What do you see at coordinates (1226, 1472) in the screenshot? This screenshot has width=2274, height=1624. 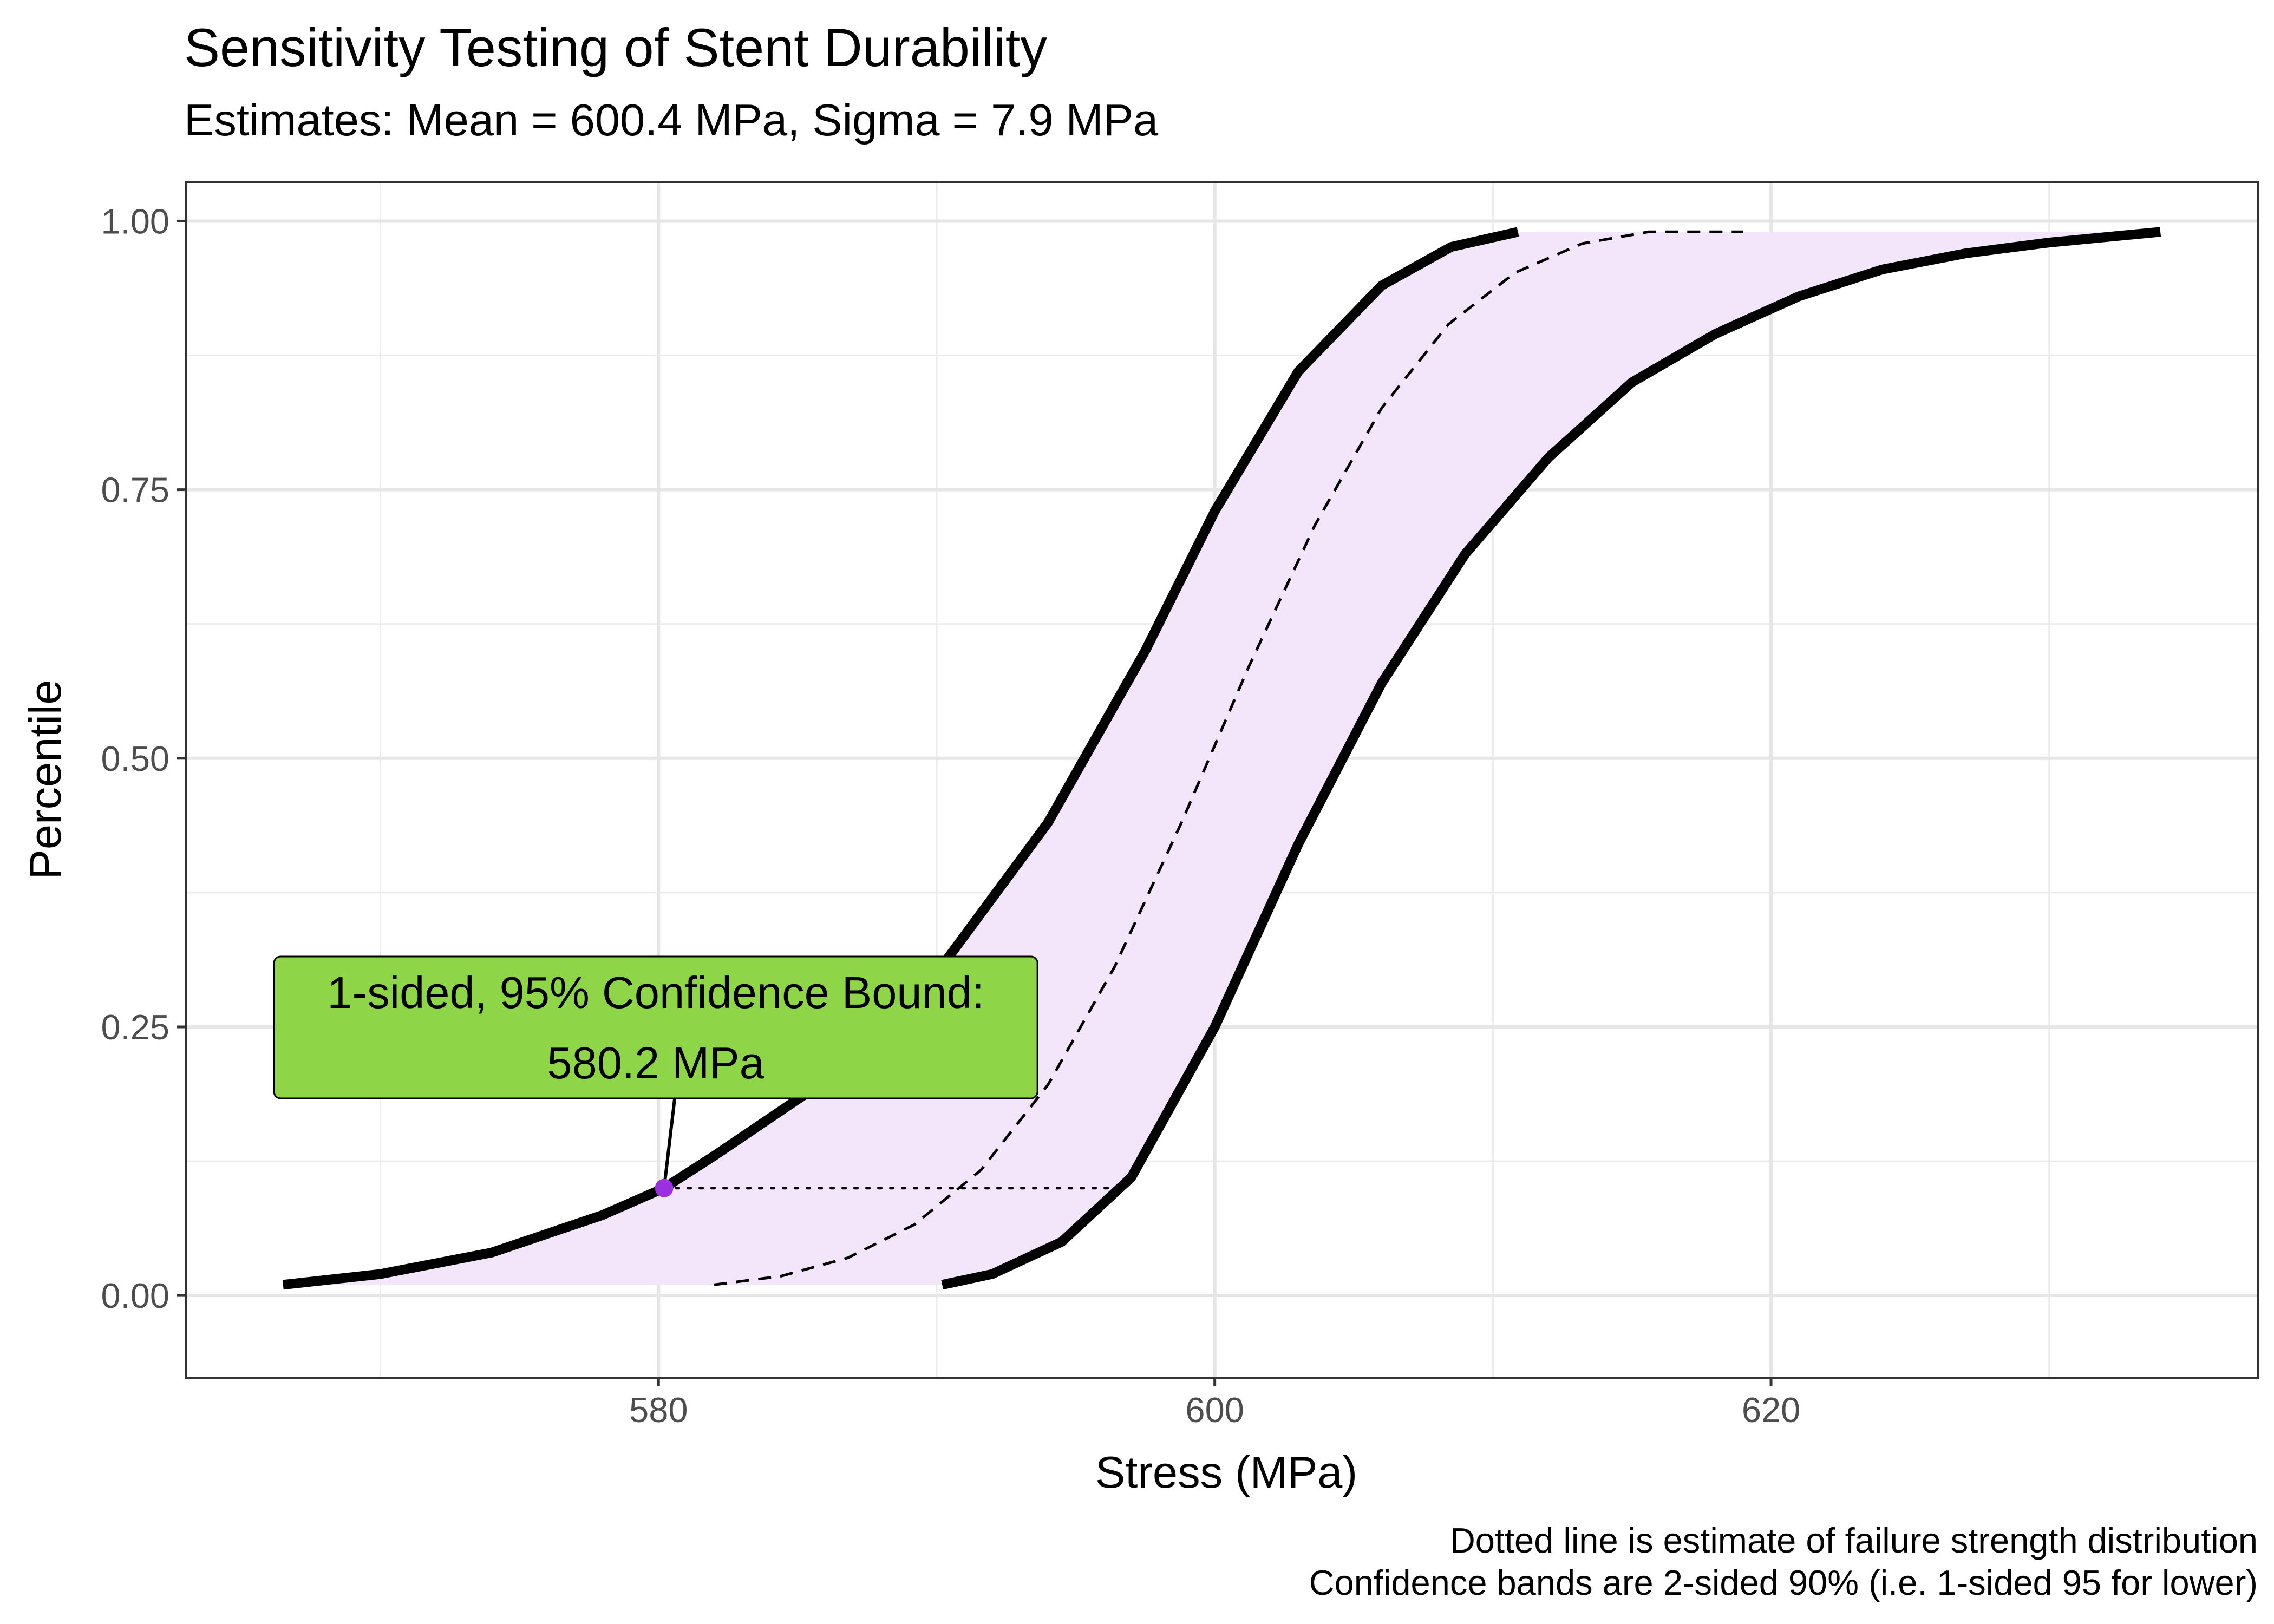 I see `x-axis-title: Stress (MPa)` at bounding box center [1226, 1472].